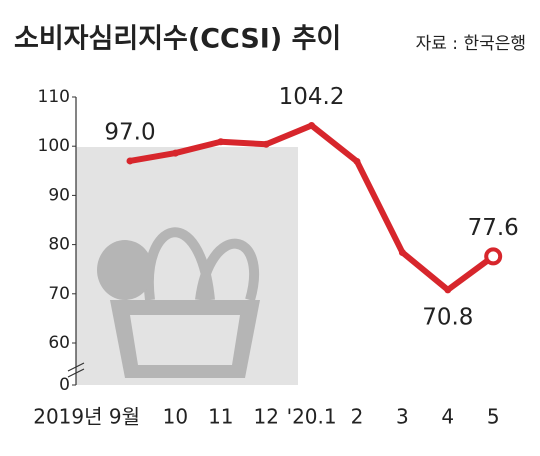 The image size is (540, 456). I want to click on x-tick-label: 3, so click(402, 417).